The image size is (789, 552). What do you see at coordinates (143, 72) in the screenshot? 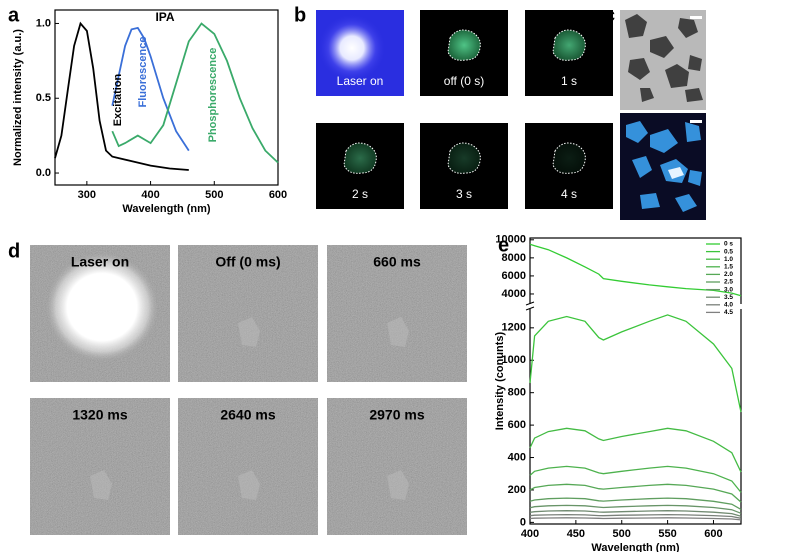
I see `series-label: Fluorescence` at bounding box center [143, 72].